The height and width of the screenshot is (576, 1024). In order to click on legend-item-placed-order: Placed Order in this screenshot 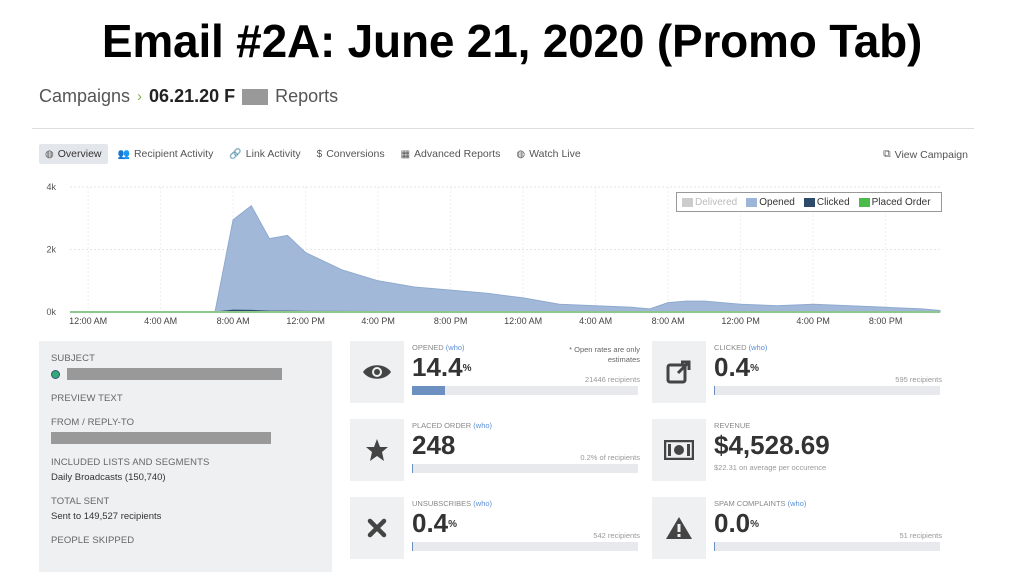, I will do `click(894, 202)`.